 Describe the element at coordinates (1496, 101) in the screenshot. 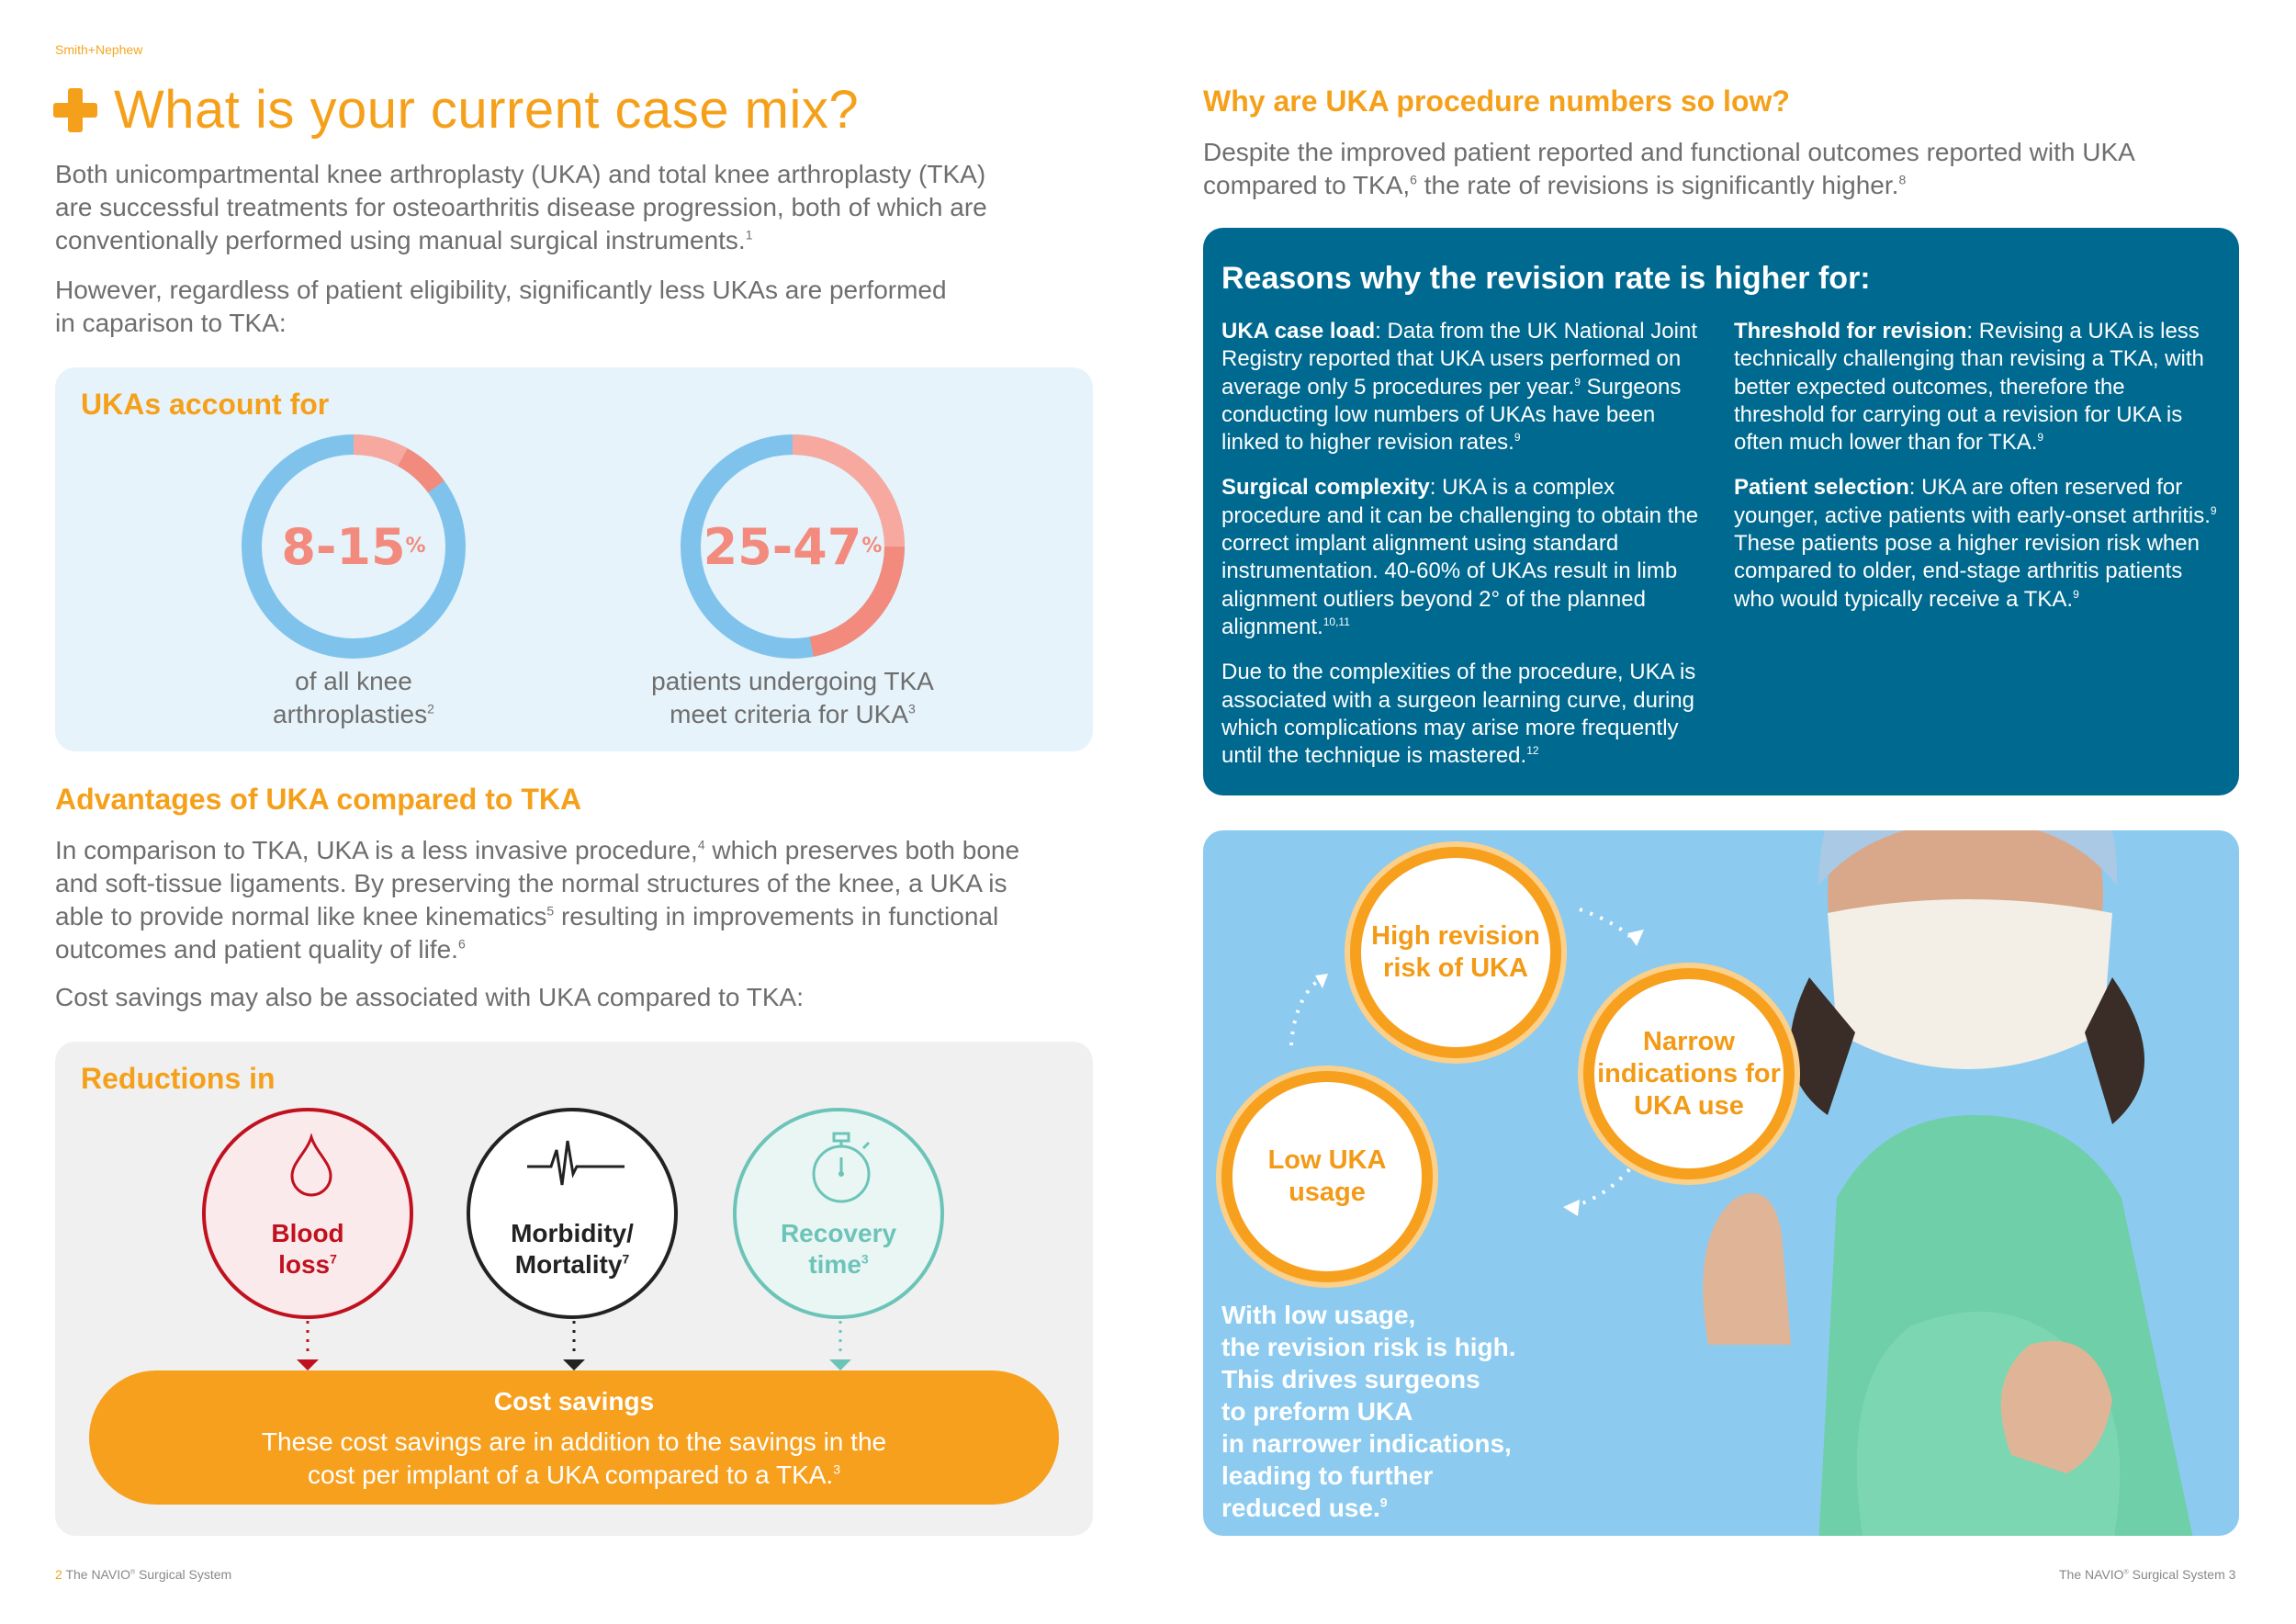

I see `why-heading: Why are UKA procedure numbers so low?` at that location.